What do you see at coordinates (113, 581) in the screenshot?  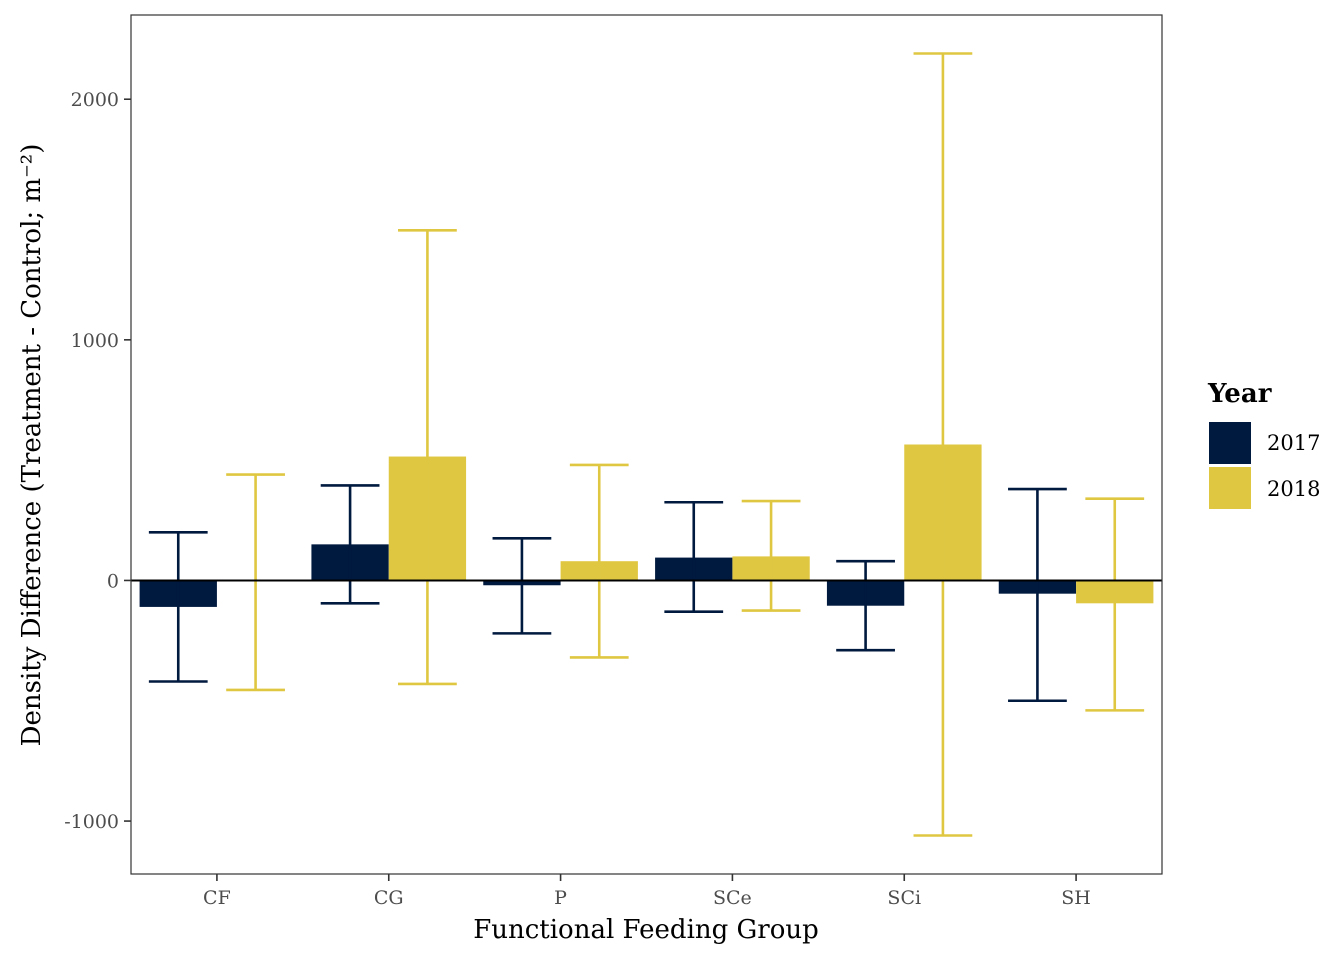 I see `y-tick-label: 0` at bounding box center [113, 581].